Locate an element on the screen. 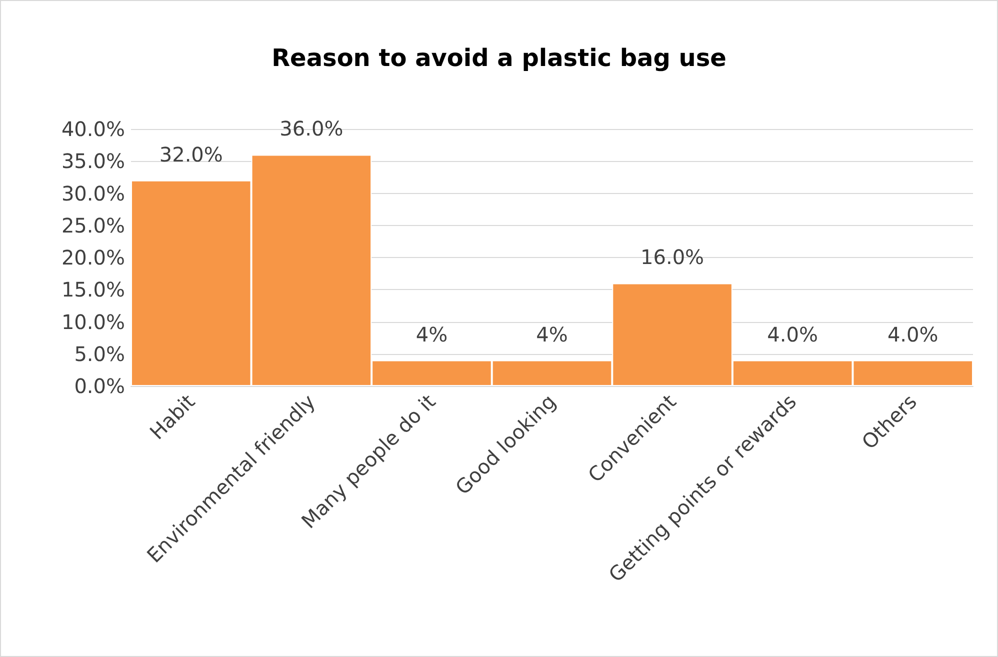 Image resolution: width=998 pixels, height=657 pixels. y-tick-label: 30.0% is located at coordinates (93, 193).